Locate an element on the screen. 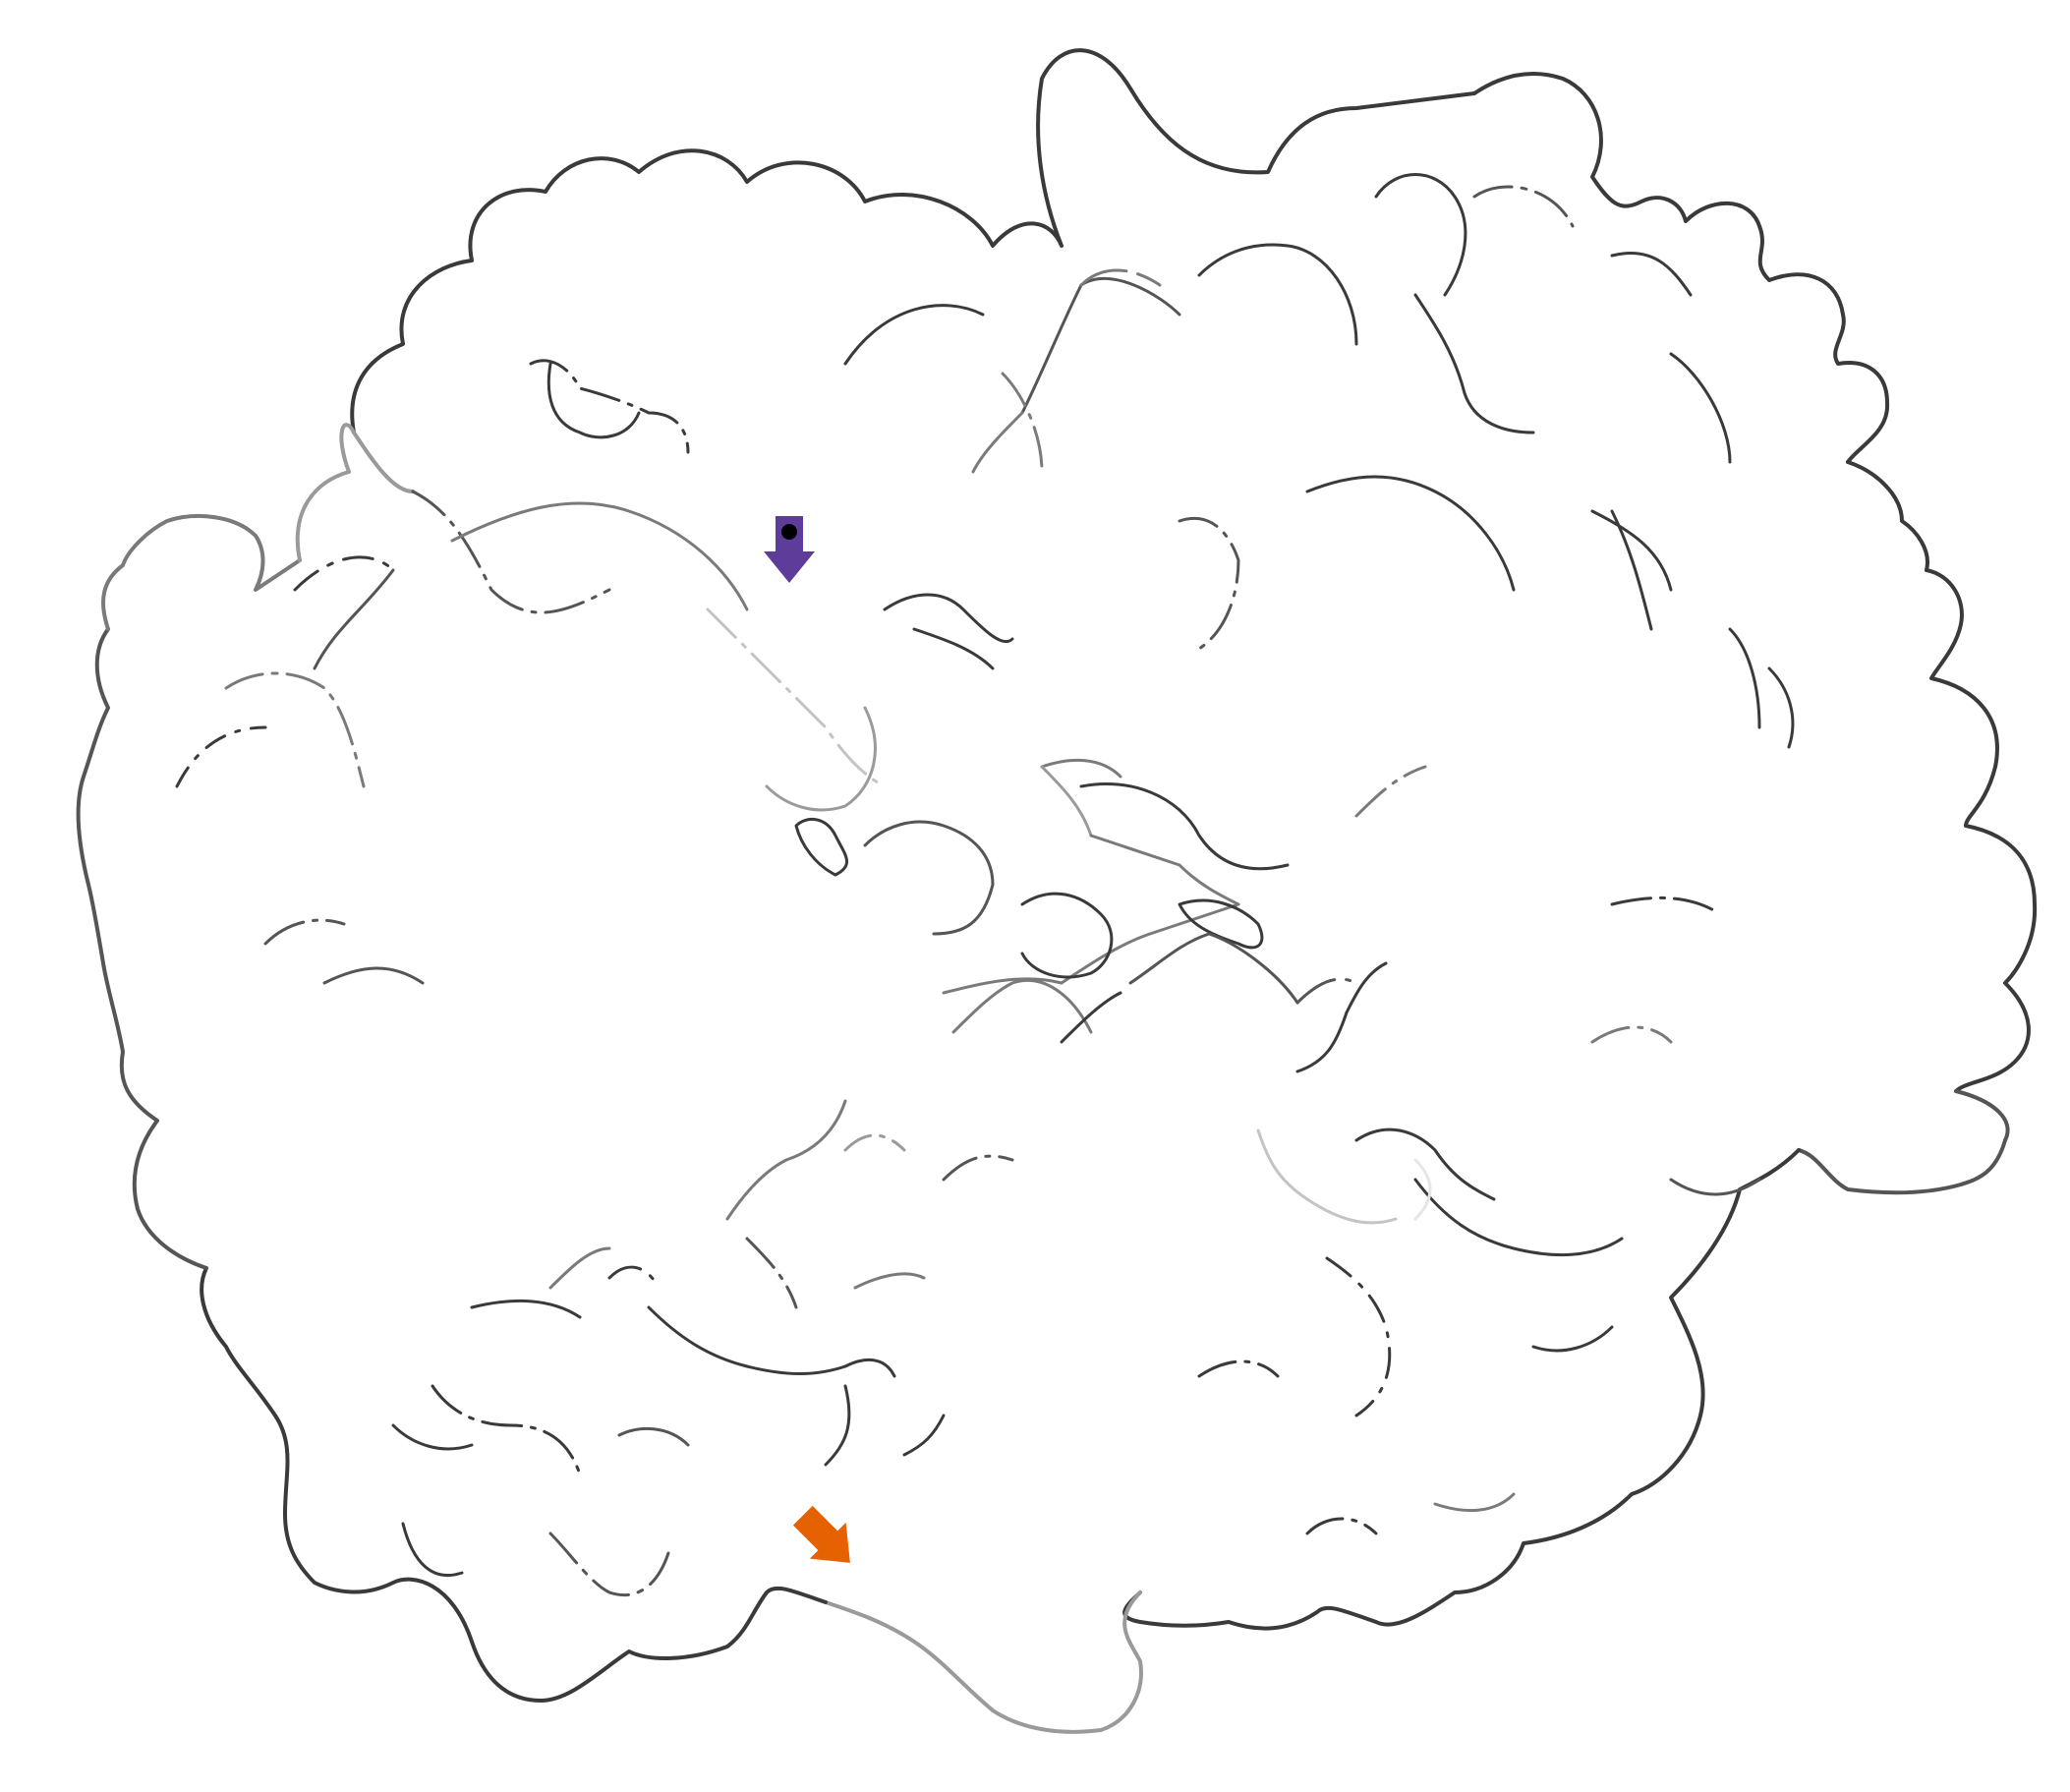 The width and height of the screenshot is (2070, 1792). outline-left-notch is located at coordinates (355, 492).